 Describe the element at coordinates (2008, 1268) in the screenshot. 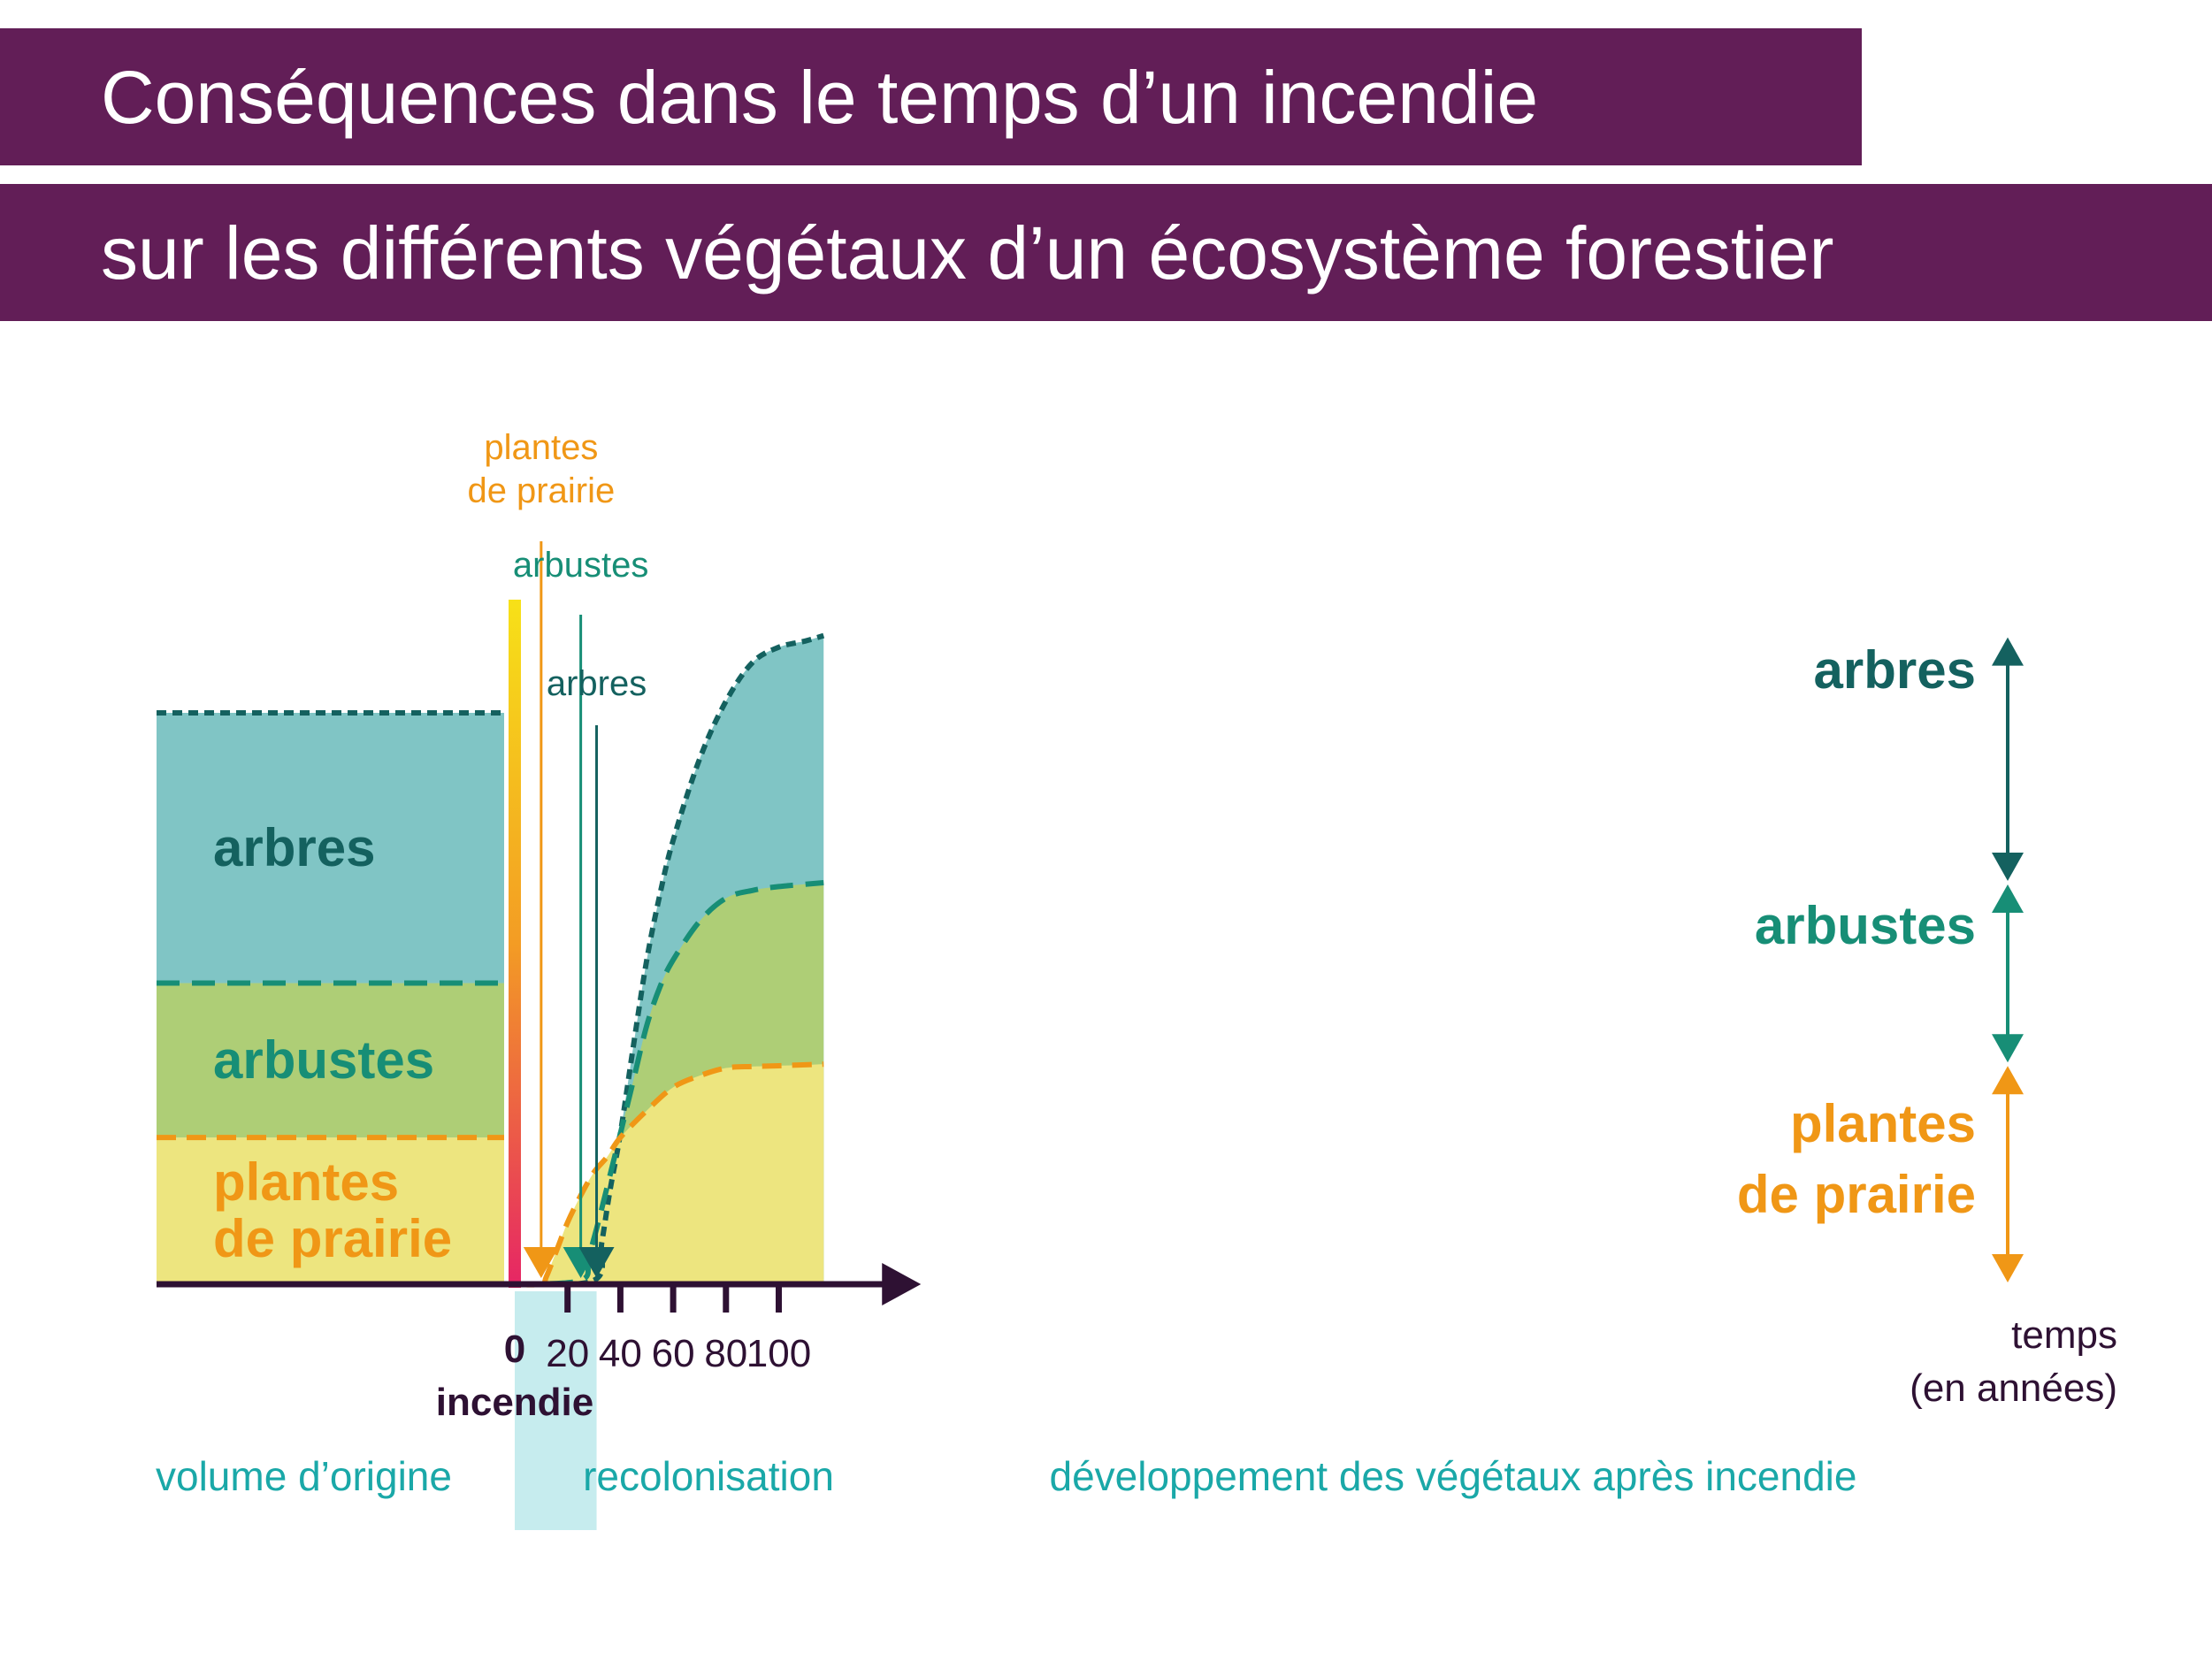

I see `range-arrowhead-bottom-plantes-de-prairie` at that location.